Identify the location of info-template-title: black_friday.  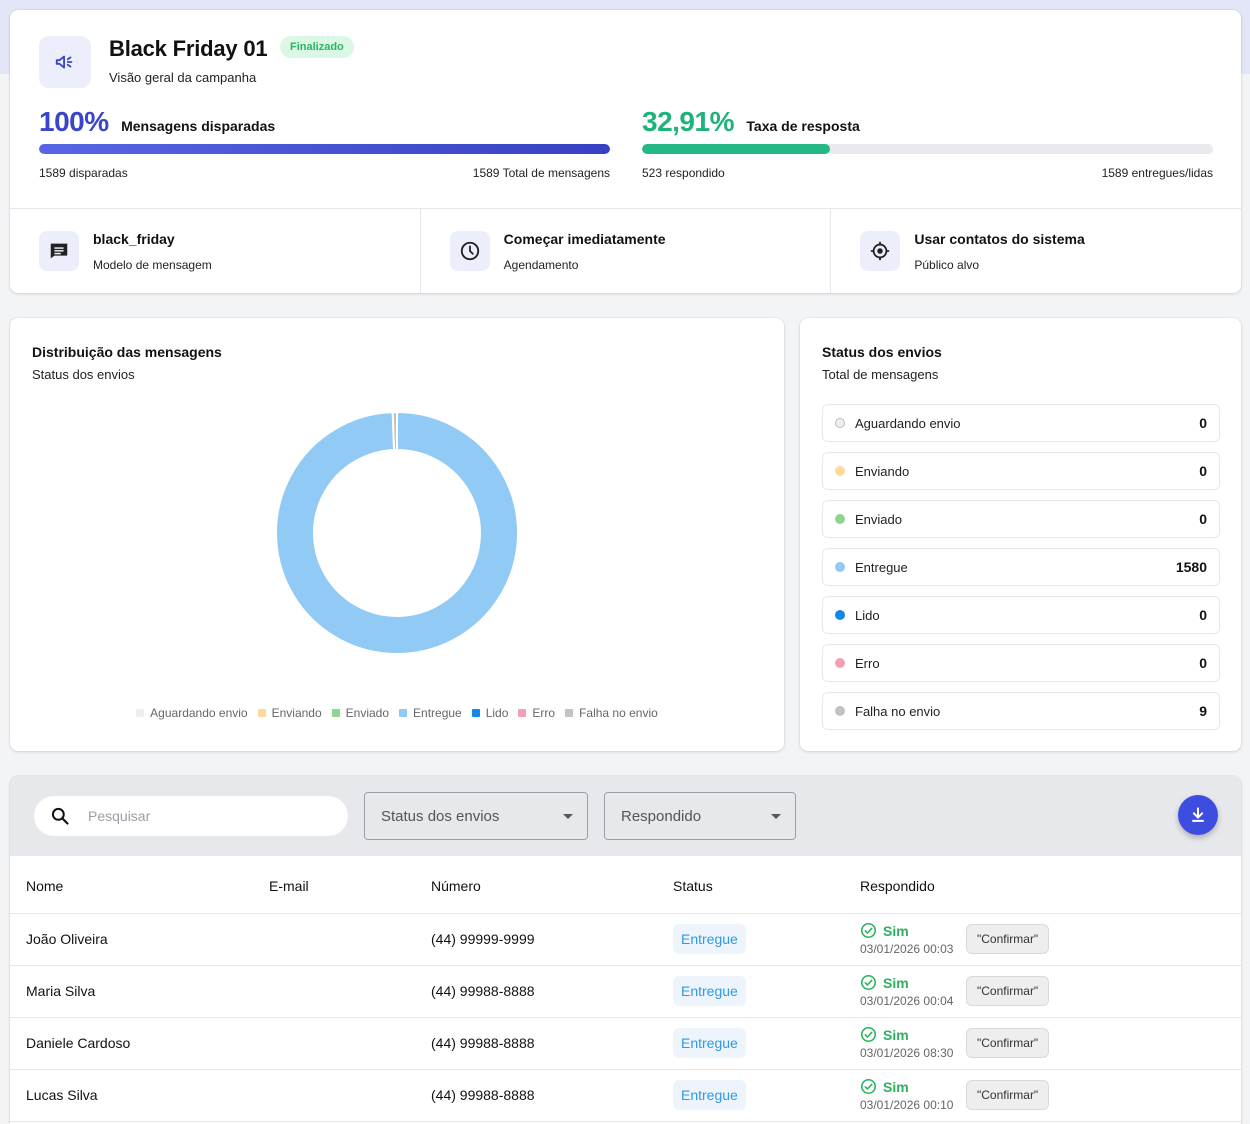
(134, 239).